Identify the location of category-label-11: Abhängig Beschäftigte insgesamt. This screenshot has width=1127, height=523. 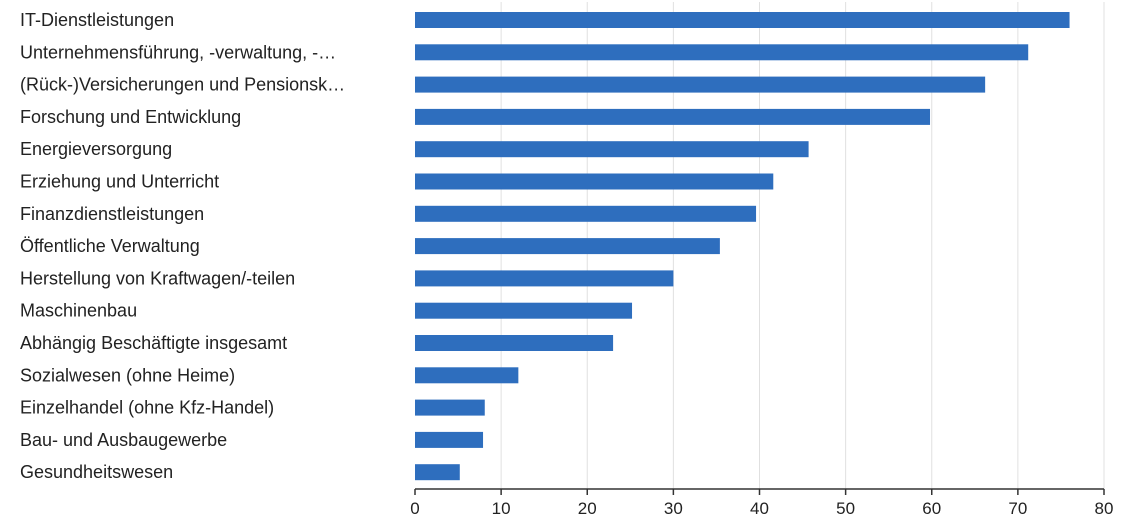
(153, 343).